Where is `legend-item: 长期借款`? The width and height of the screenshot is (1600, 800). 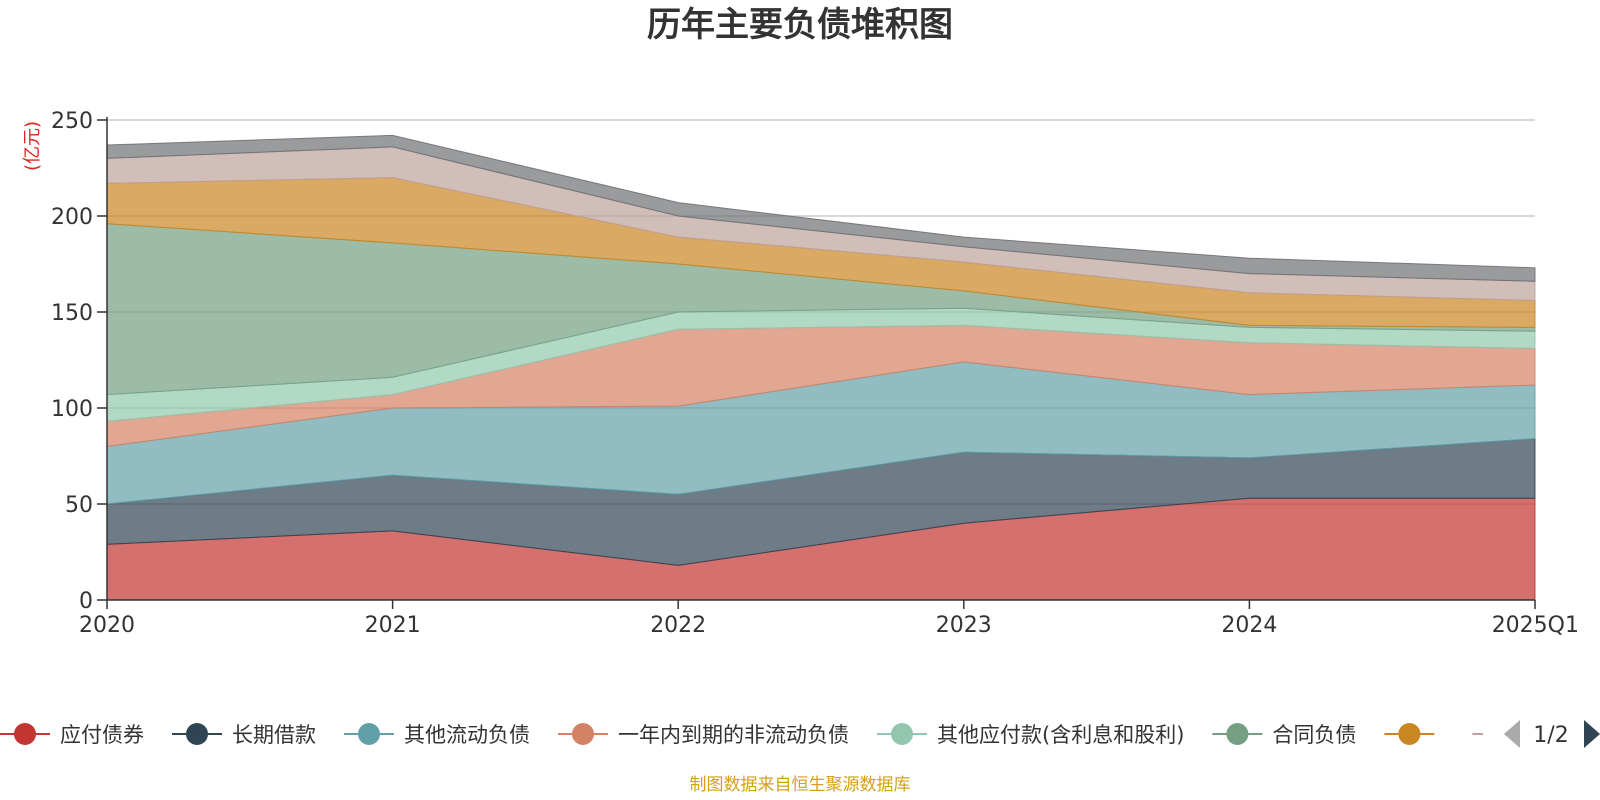
legend-item: 长期借款 is located at coordinates (244, 735).